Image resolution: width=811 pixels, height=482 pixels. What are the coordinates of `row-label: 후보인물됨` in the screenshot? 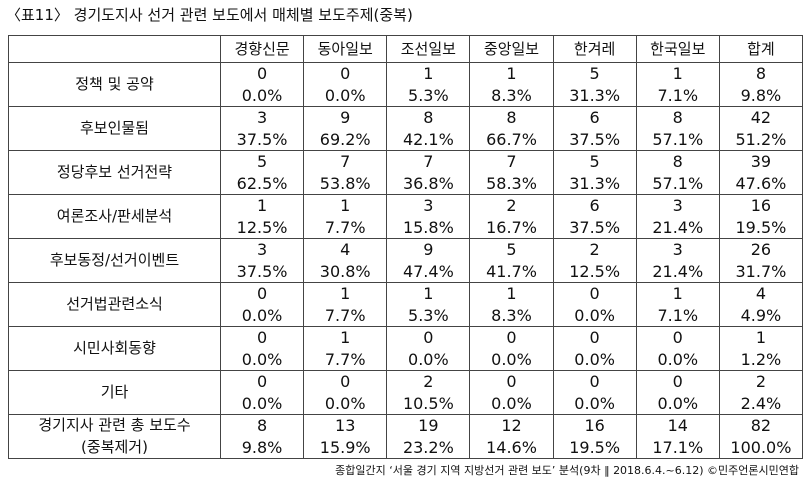 It's located at (114, 128).